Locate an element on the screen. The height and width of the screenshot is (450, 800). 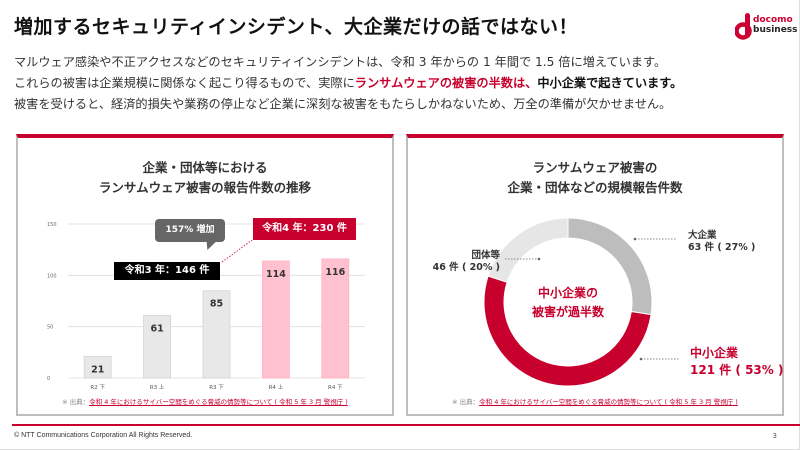
logo-text-business: business is located at coordinates (775, 30).